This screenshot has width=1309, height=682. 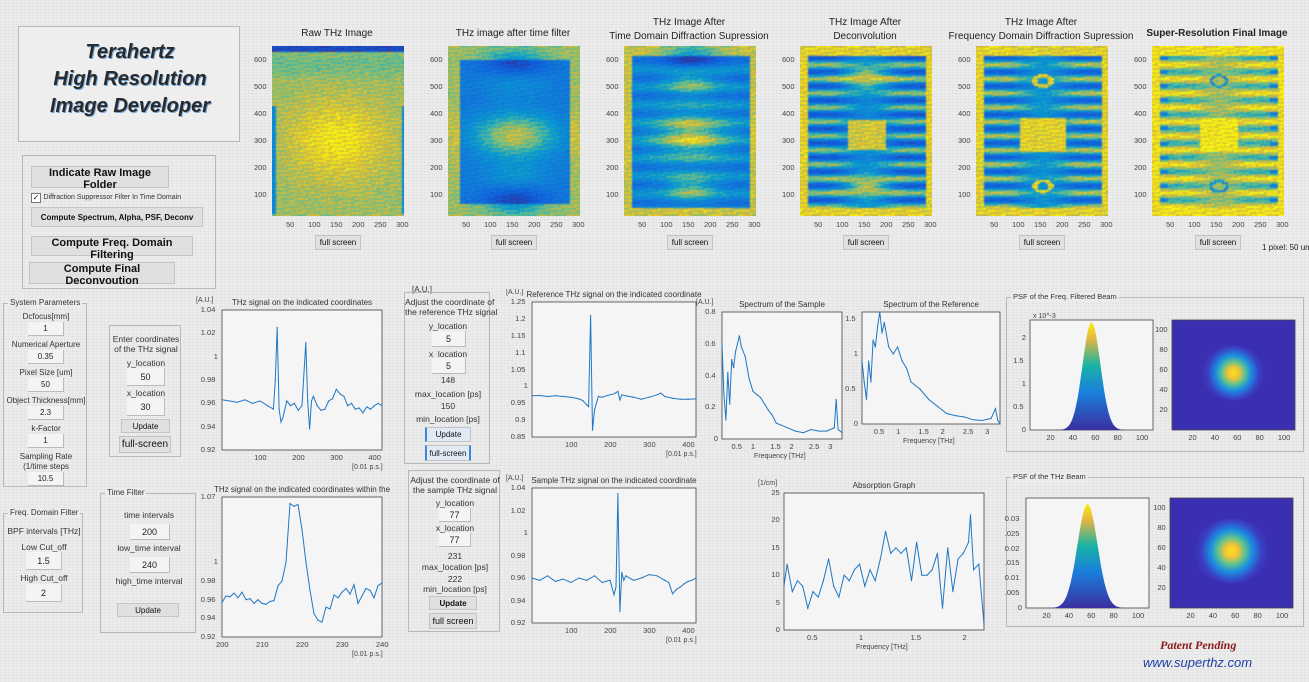 I want to click on thz-image-final, so click(x=1218, y=131).